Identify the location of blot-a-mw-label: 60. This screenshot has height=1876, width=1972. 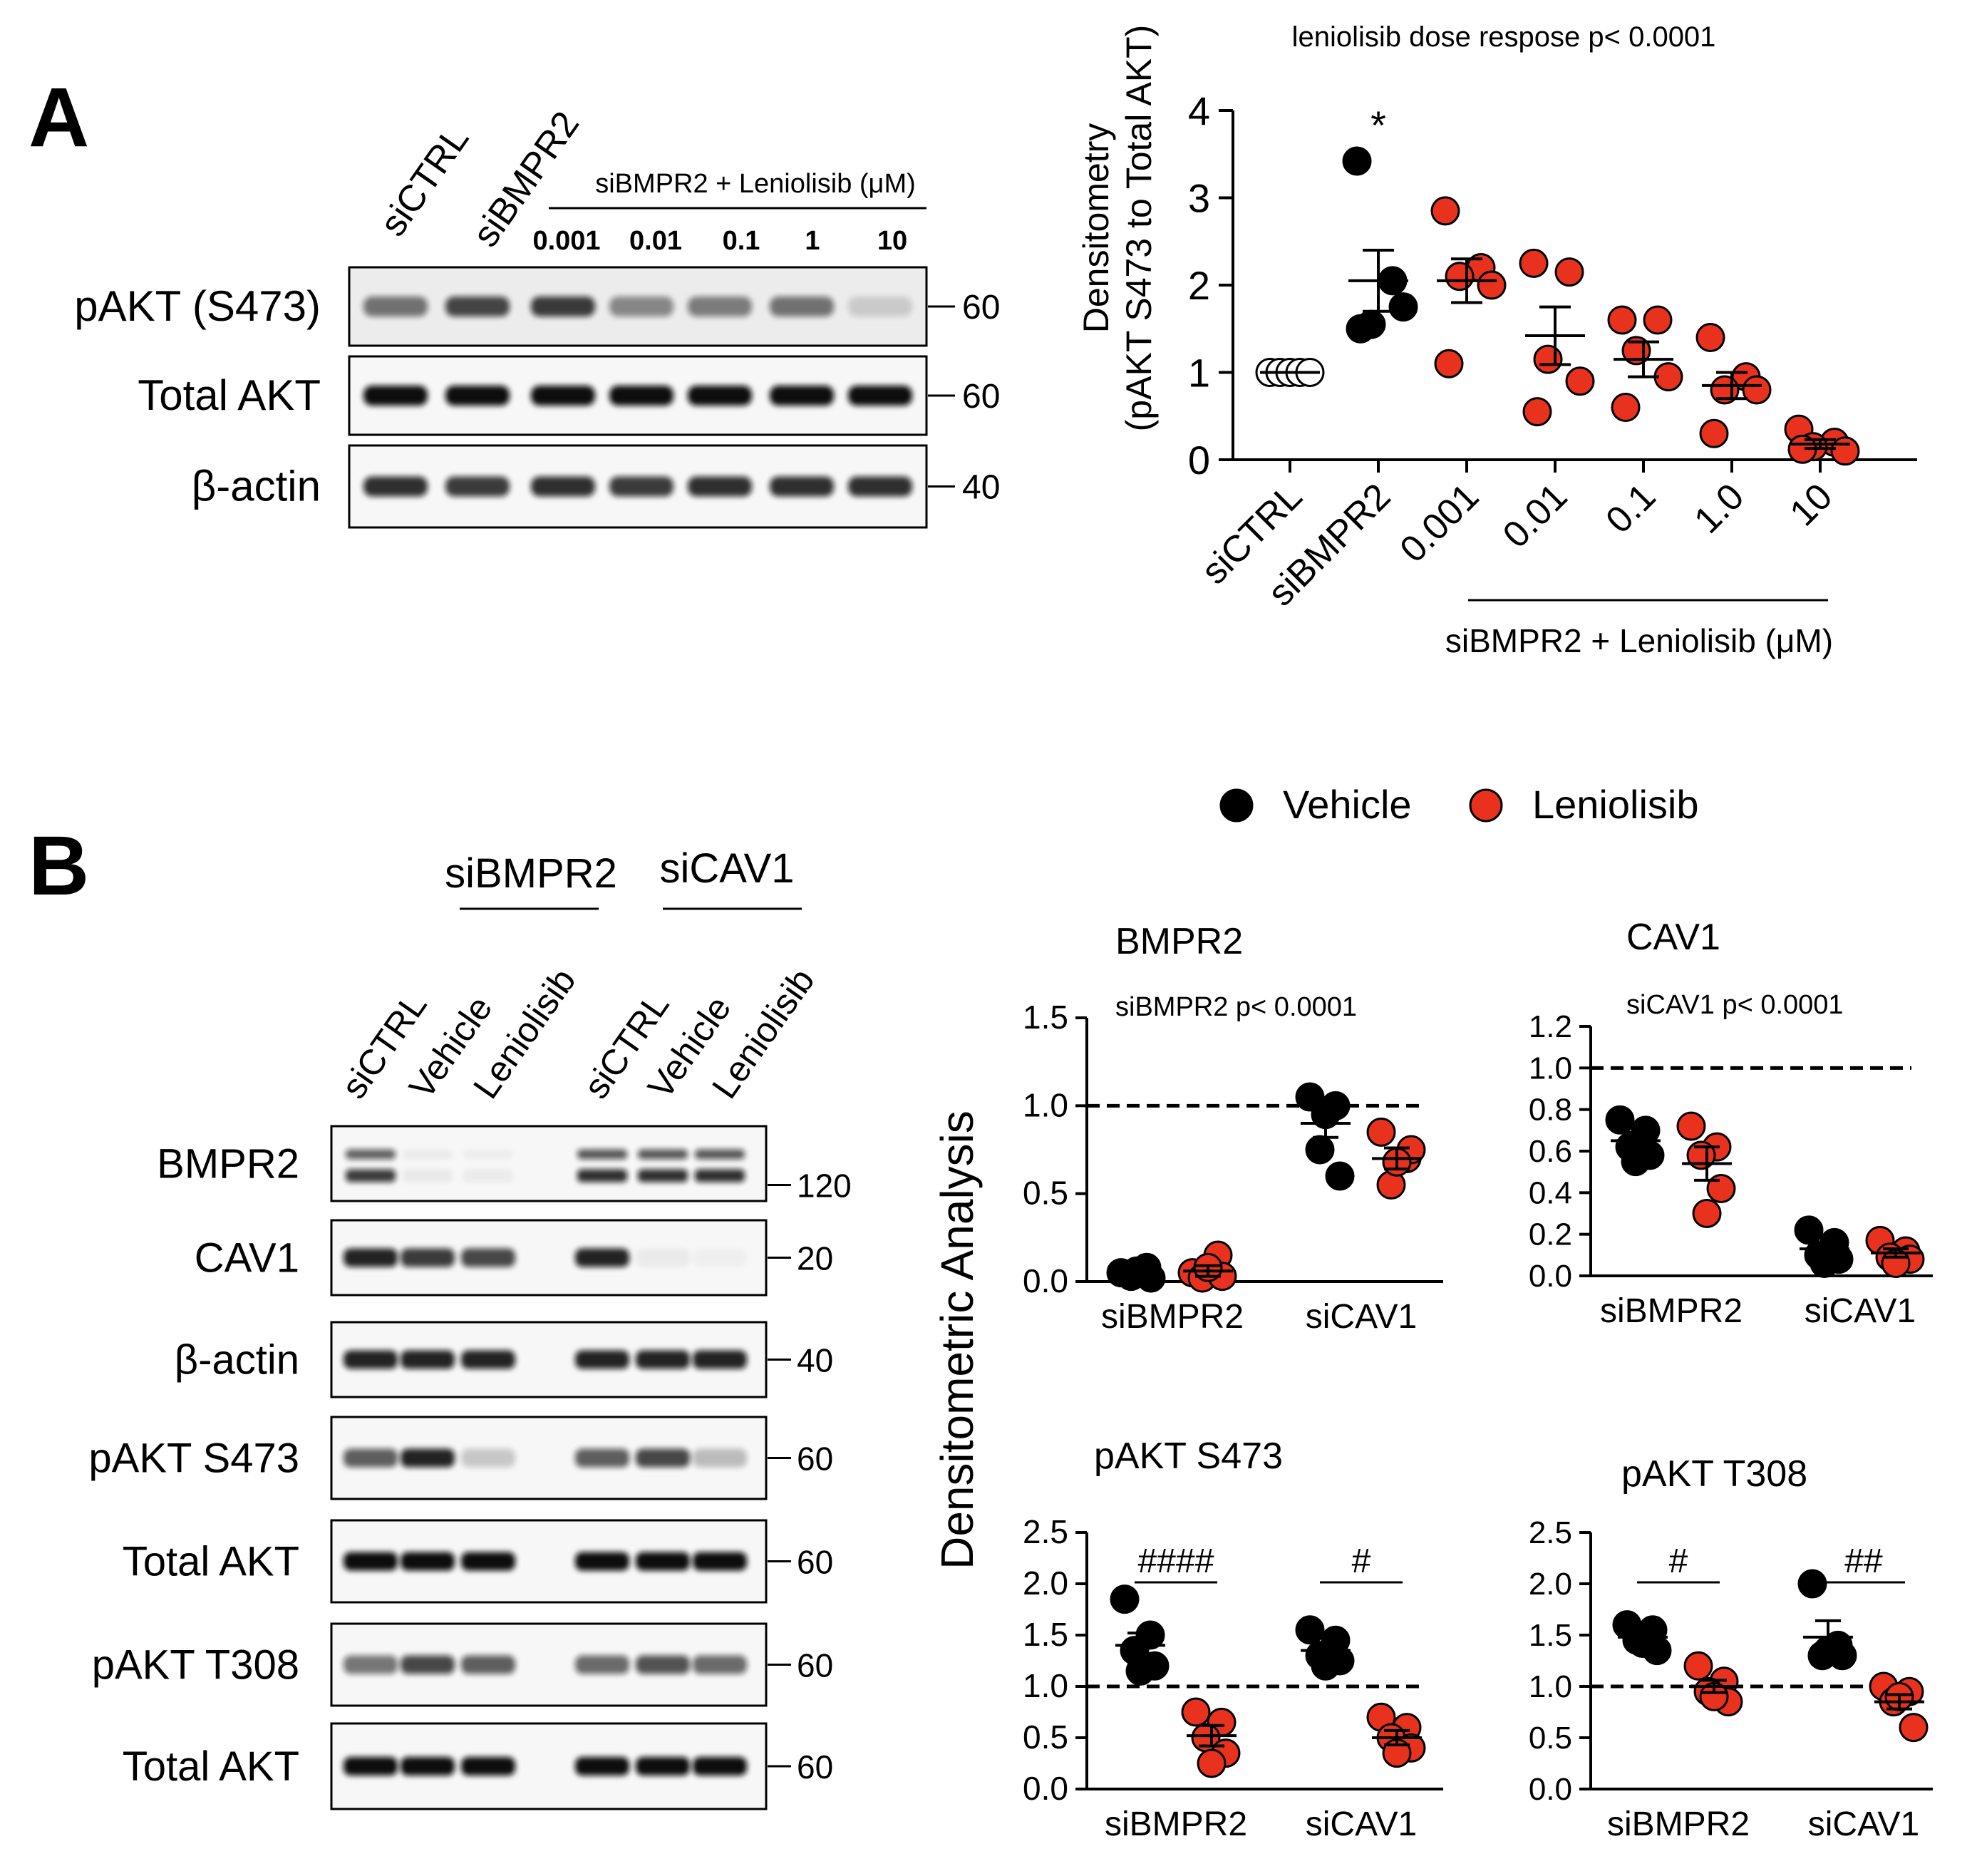
(981, 397).